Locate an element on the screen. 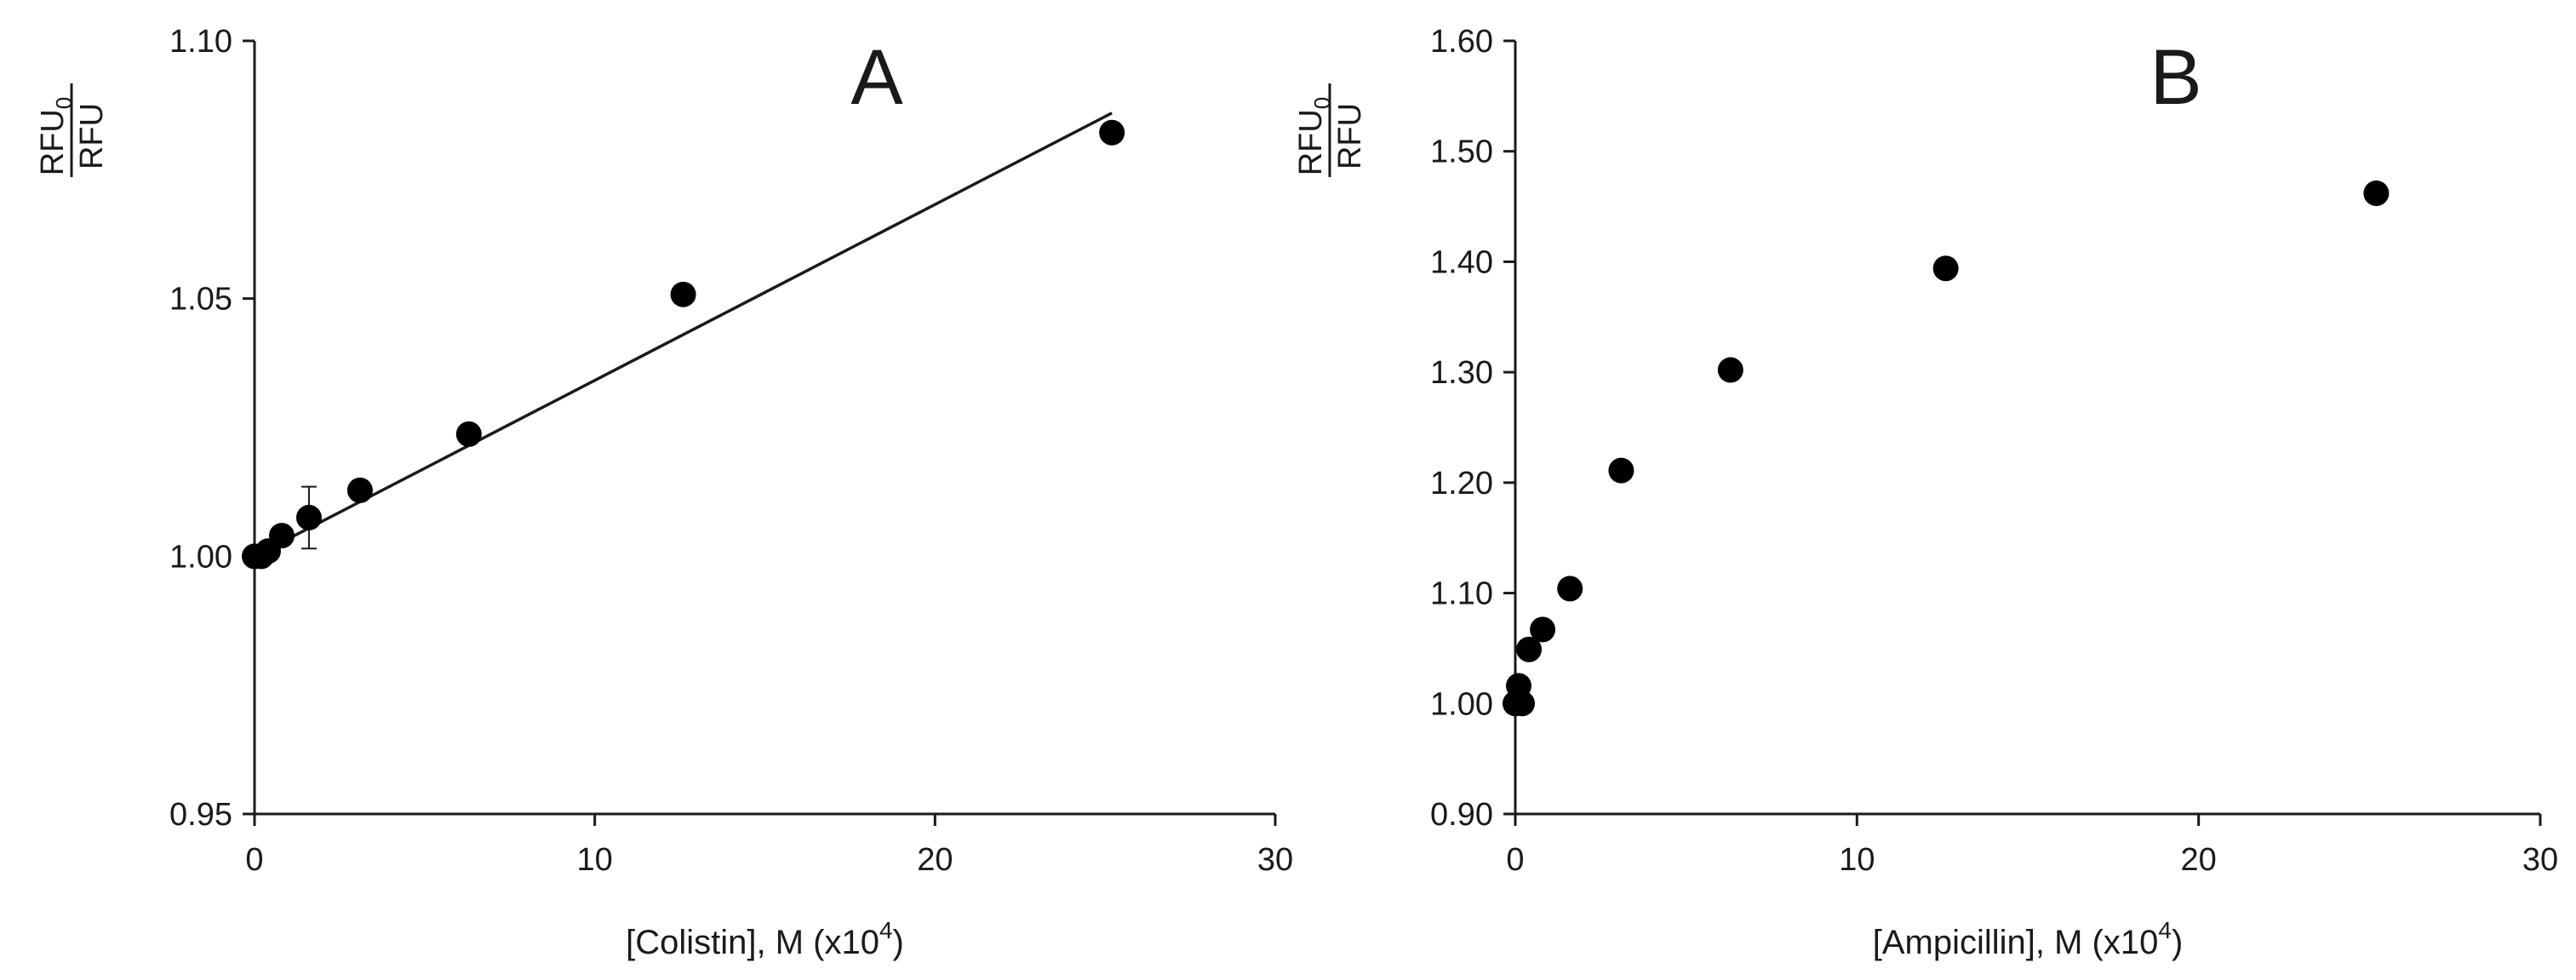 The height and width of the screenshot is (980, 2576). y-tick-label: 1.05 is located at coordinates (200, 300).